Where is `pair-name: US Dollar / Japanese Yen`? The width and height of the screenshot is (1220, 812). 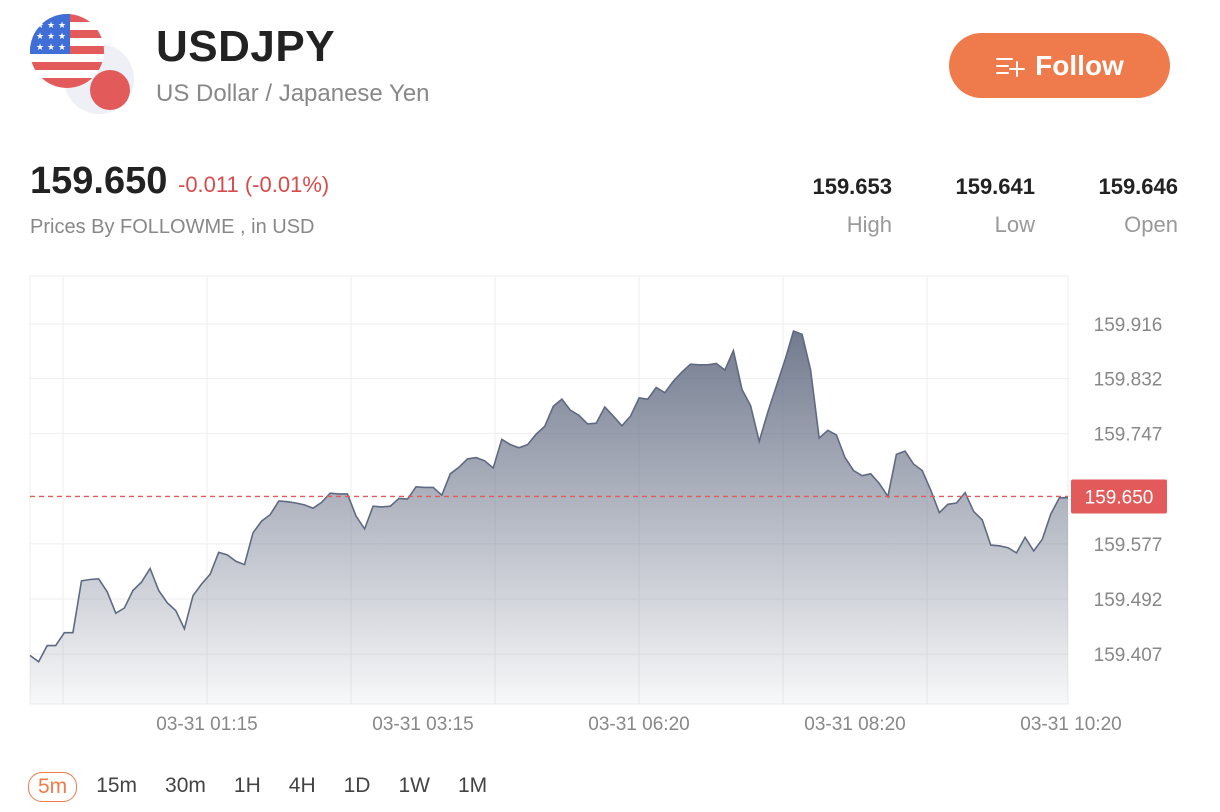
pair-name: US Dollar / Japanese Yen is located at coordinates (293, 93).